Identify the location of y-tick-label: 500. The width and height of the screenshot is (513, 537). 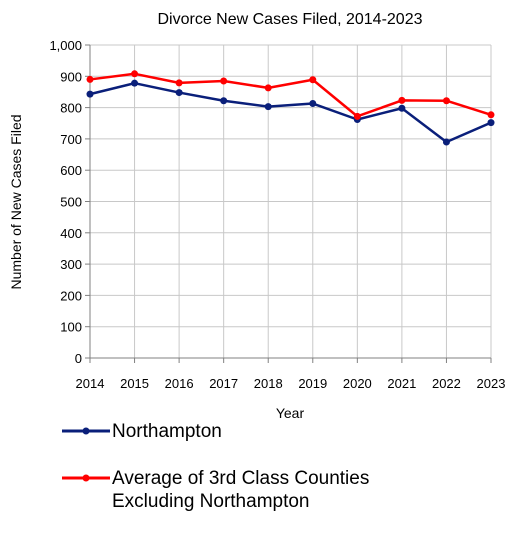
(71, 202).